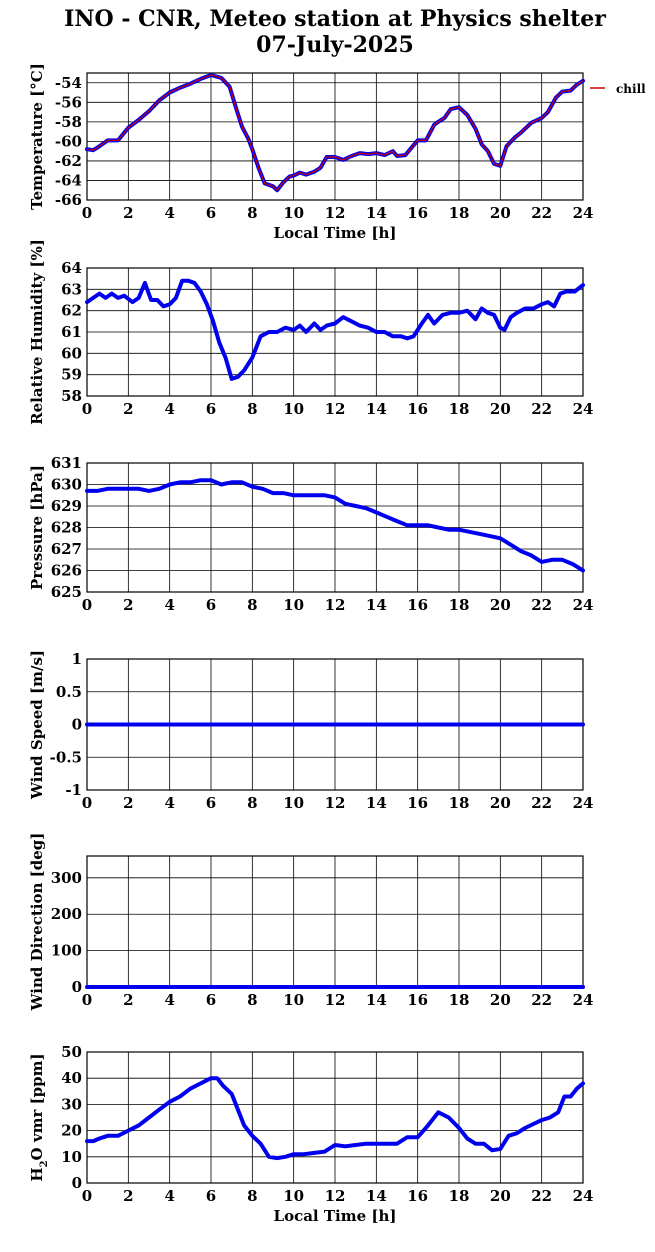 The width and height of the screenshot is (655, 1252). What do you see at coordinates (66, 528) in the screenshot?
I see `pressure-ytick-label: 628` at bounding box center [66, 528].